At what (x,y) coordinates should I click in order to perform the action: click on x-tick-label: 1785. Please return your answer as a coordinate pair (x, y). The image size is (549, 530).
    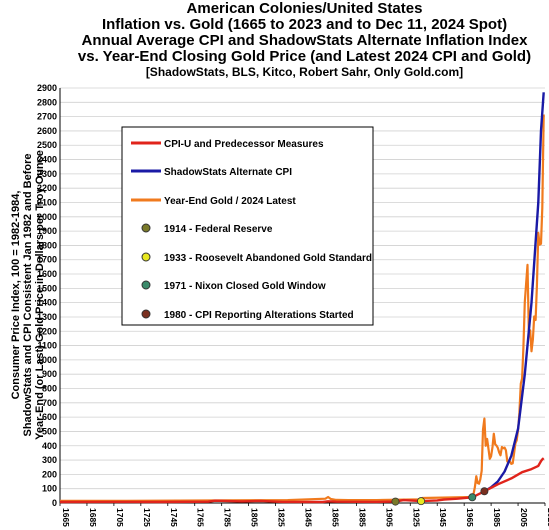
    Looking at the image, I should click on (228, 517).